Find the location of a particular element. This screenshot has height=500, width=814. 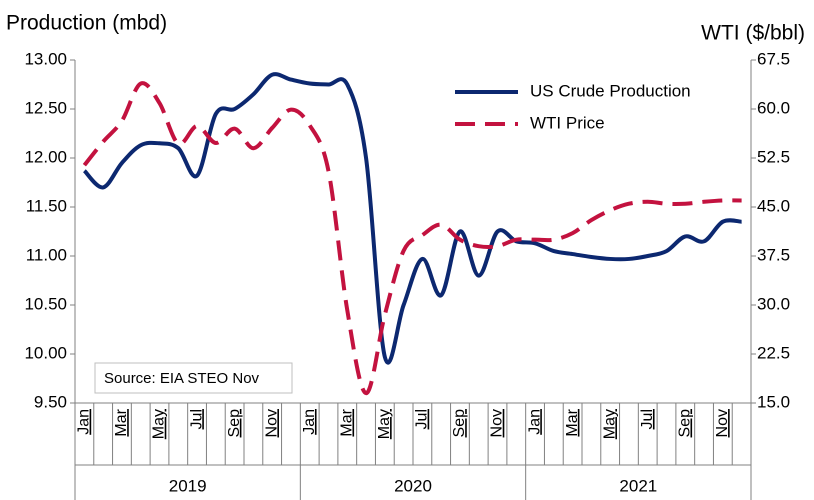

y2-tick-label: 22.5 is located at coordinates (773, 352).